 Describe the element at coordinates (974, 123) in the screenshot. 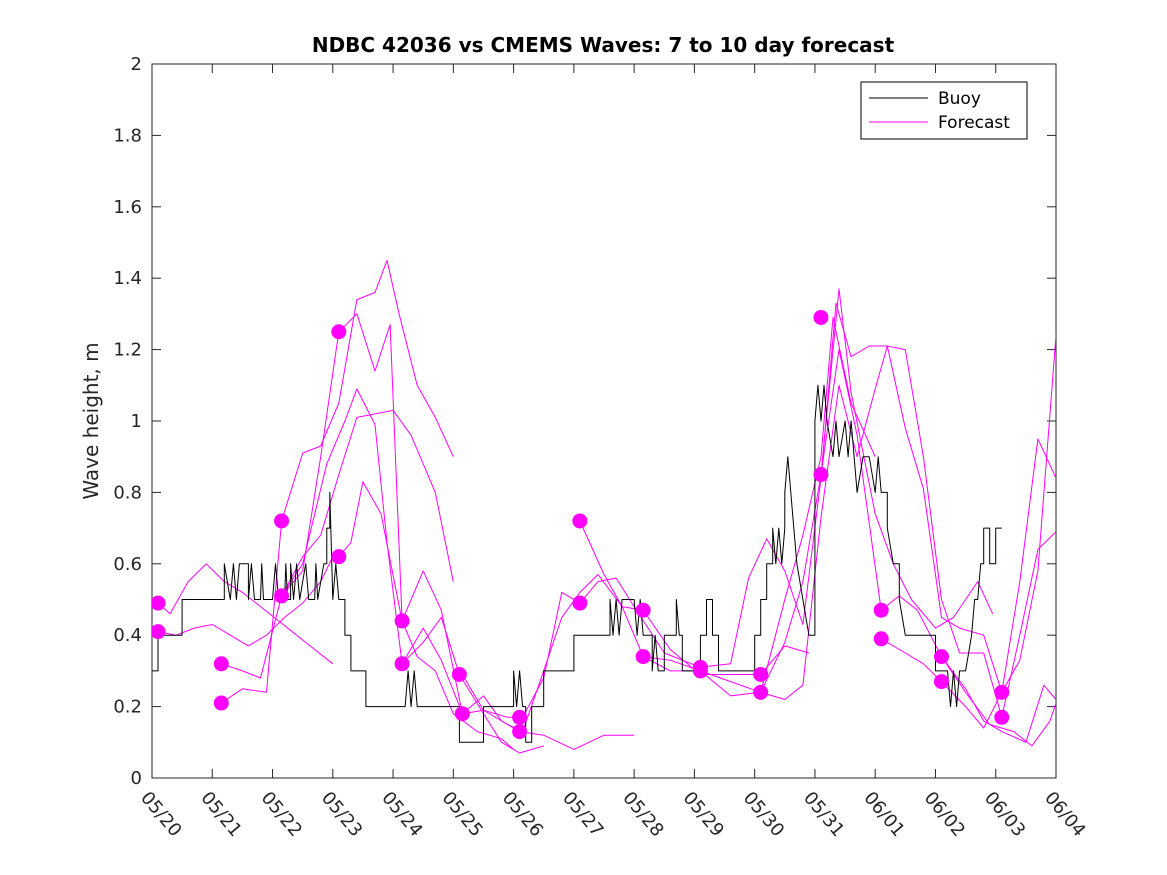

I see `legend-label-forecast: Forecast` at that location.